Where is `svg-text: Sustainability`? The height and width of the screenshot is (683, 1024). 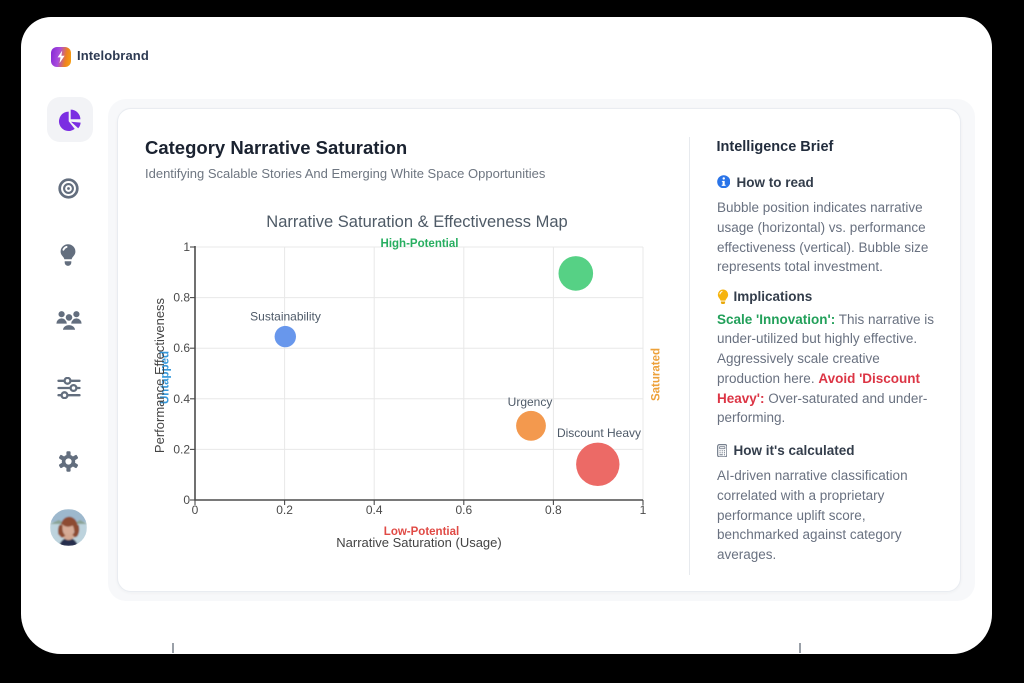
svg-text: Sustainability is located at coordinates (285, 317).